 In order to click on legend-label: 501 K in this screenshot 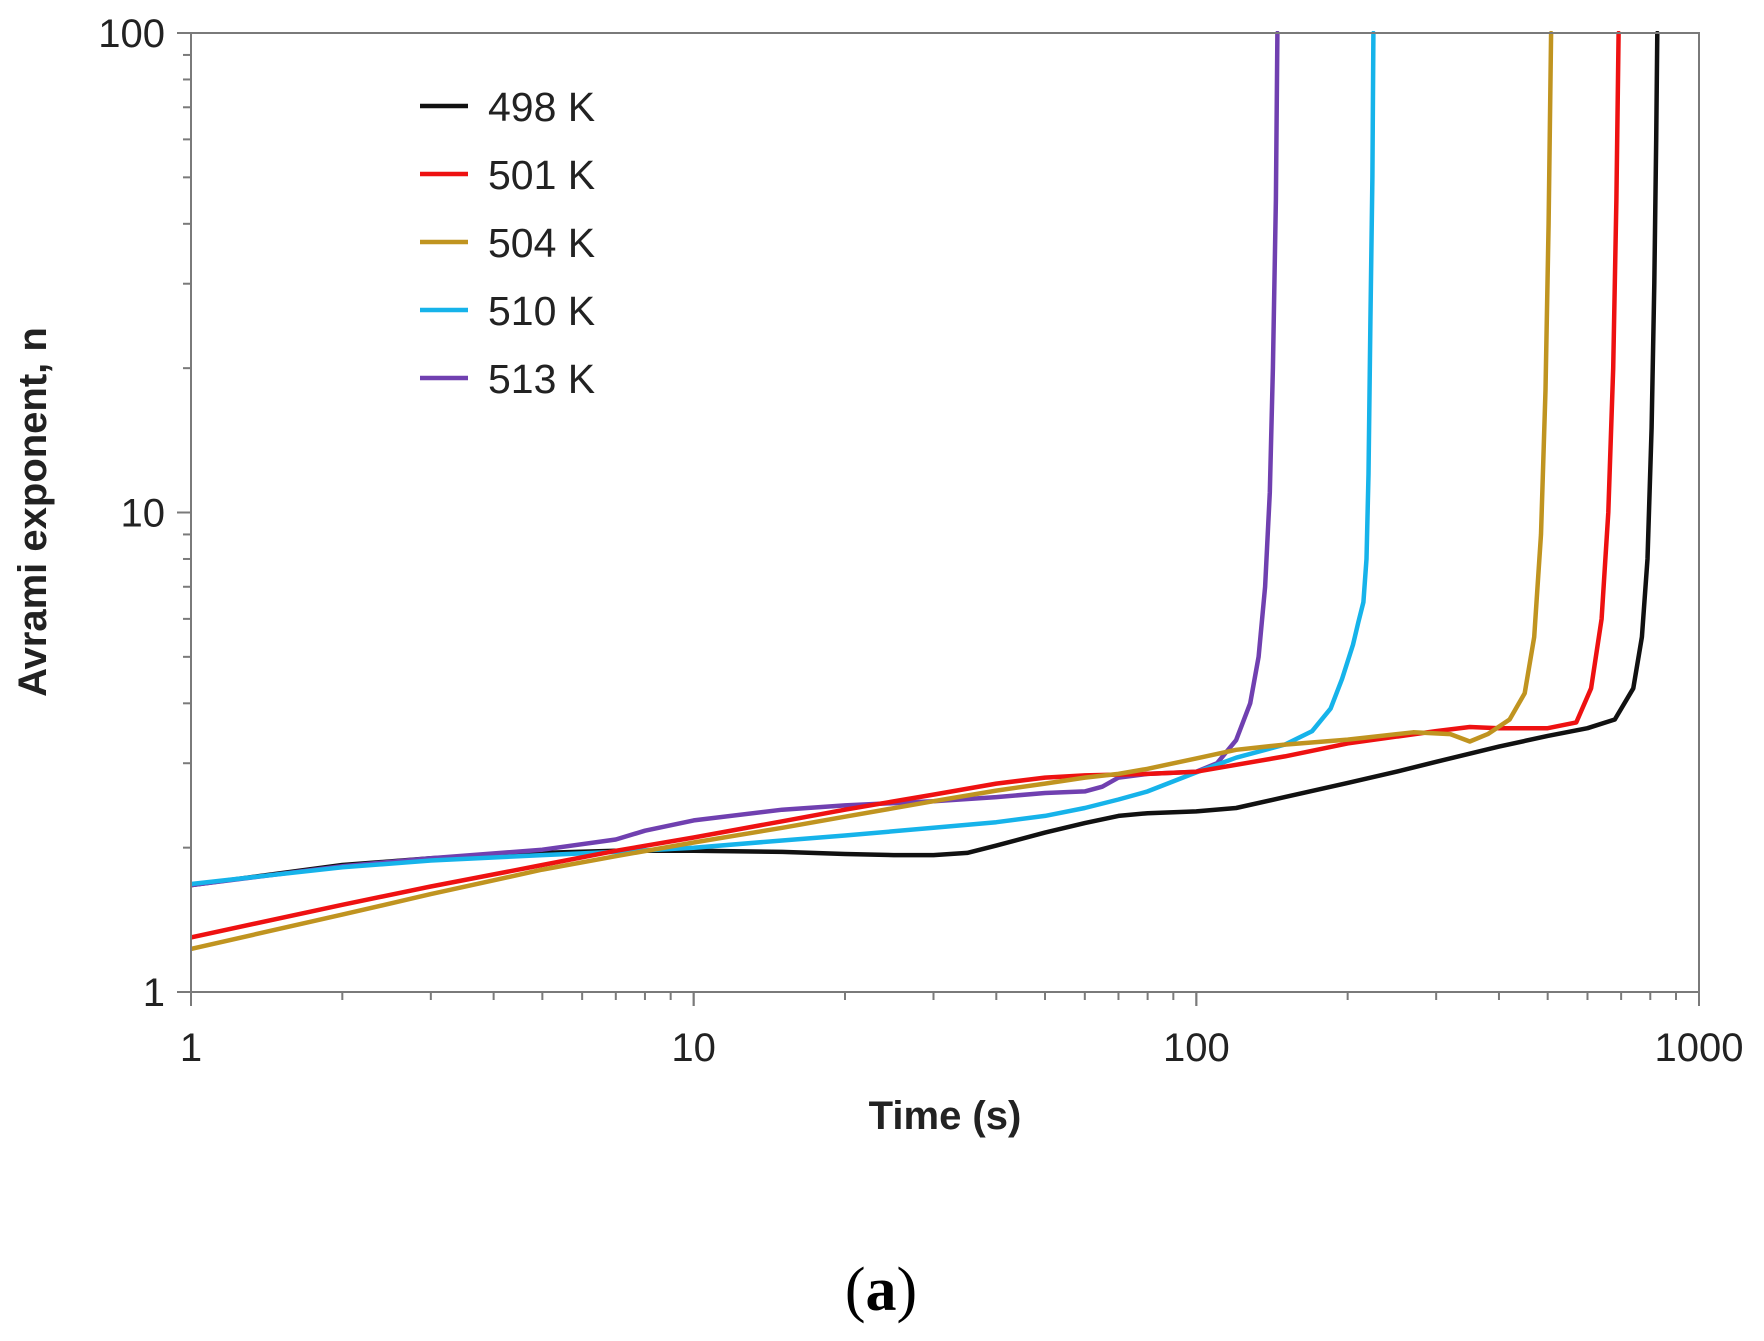, I will do `click(541, 175)`.